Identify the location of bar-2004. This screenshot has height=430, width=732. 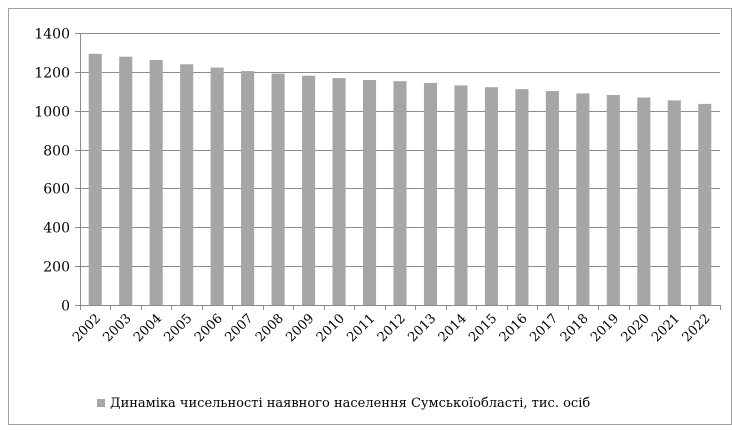
(156, 183).